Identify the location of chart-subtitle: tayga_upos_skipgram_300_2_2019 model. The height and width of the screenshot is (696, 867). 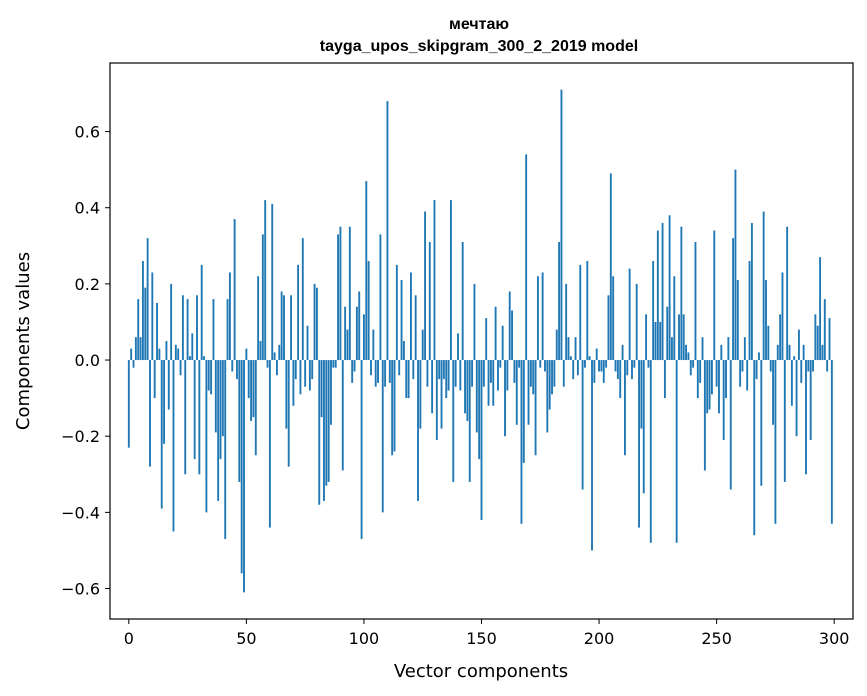
(479, 46).